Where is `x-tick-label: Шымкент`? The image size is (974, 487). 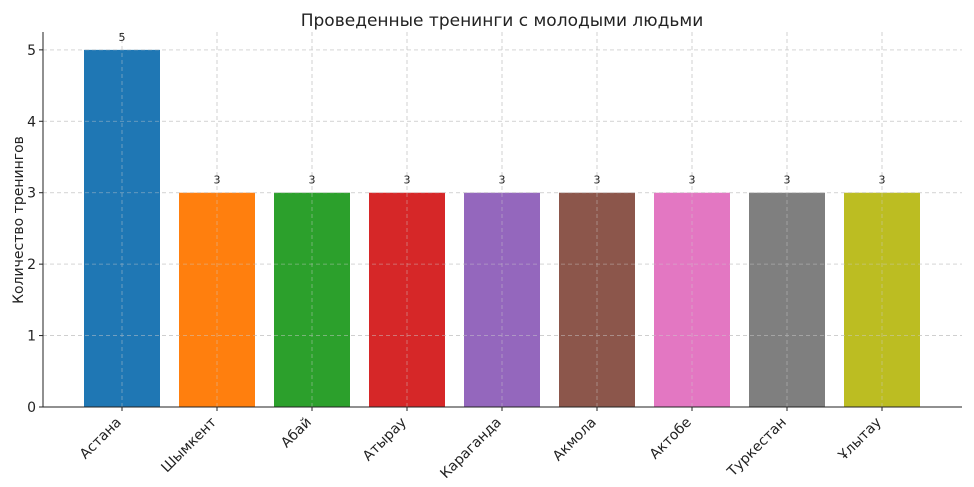 x-tick-label: Шымкент is located at coordinates (188, 445).